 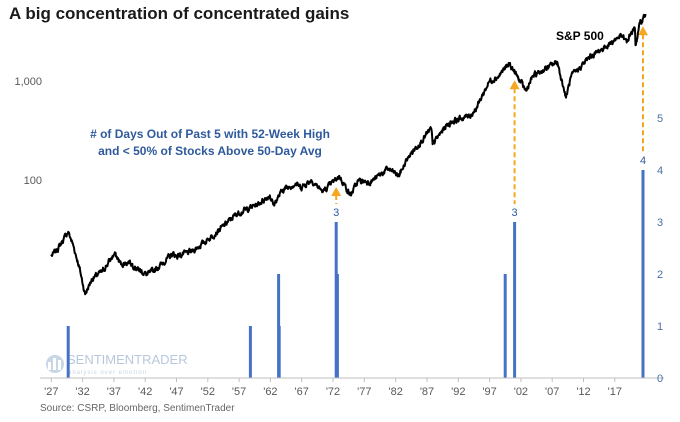 I want to click on left-axis-tick-label: 1,000, so click(x=28, y=82).